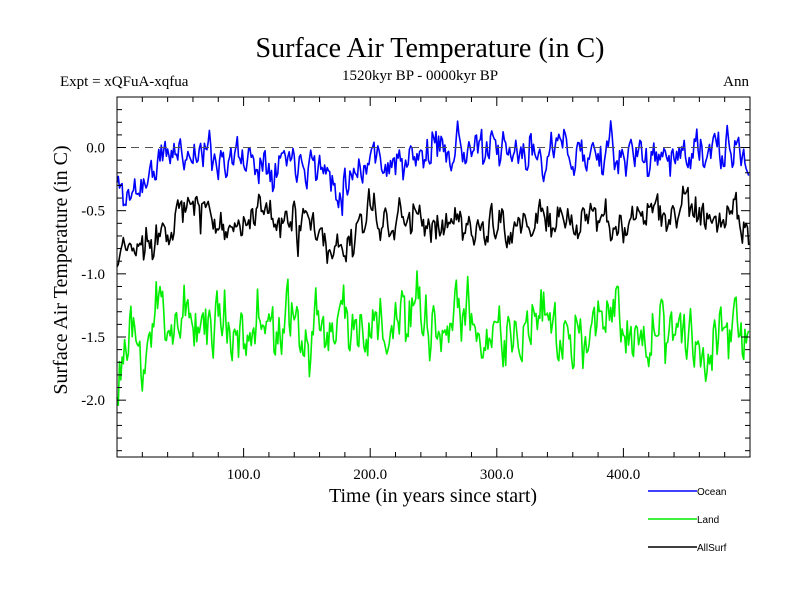 The width and height of the screenshot is (800, 600). Describe the element at coordinates (708, 520) in the screenshot. I see `legend-label-land: Land` at that location.